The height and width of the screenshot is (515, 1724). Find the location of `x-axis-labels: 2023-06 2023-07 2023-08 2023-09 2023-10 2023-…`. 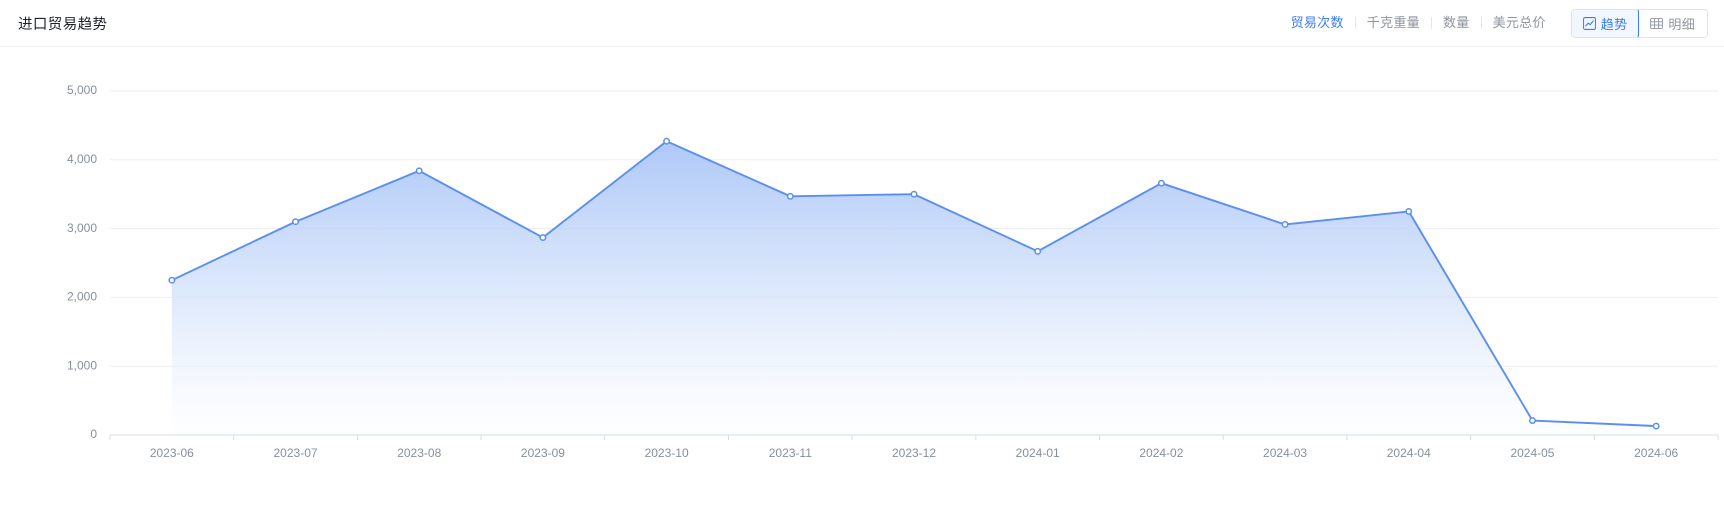

x-axis-labels: 2023-06 2023-07 2023-08 2023-09 2023-10 2023-… is located at coordinates (914, 453).